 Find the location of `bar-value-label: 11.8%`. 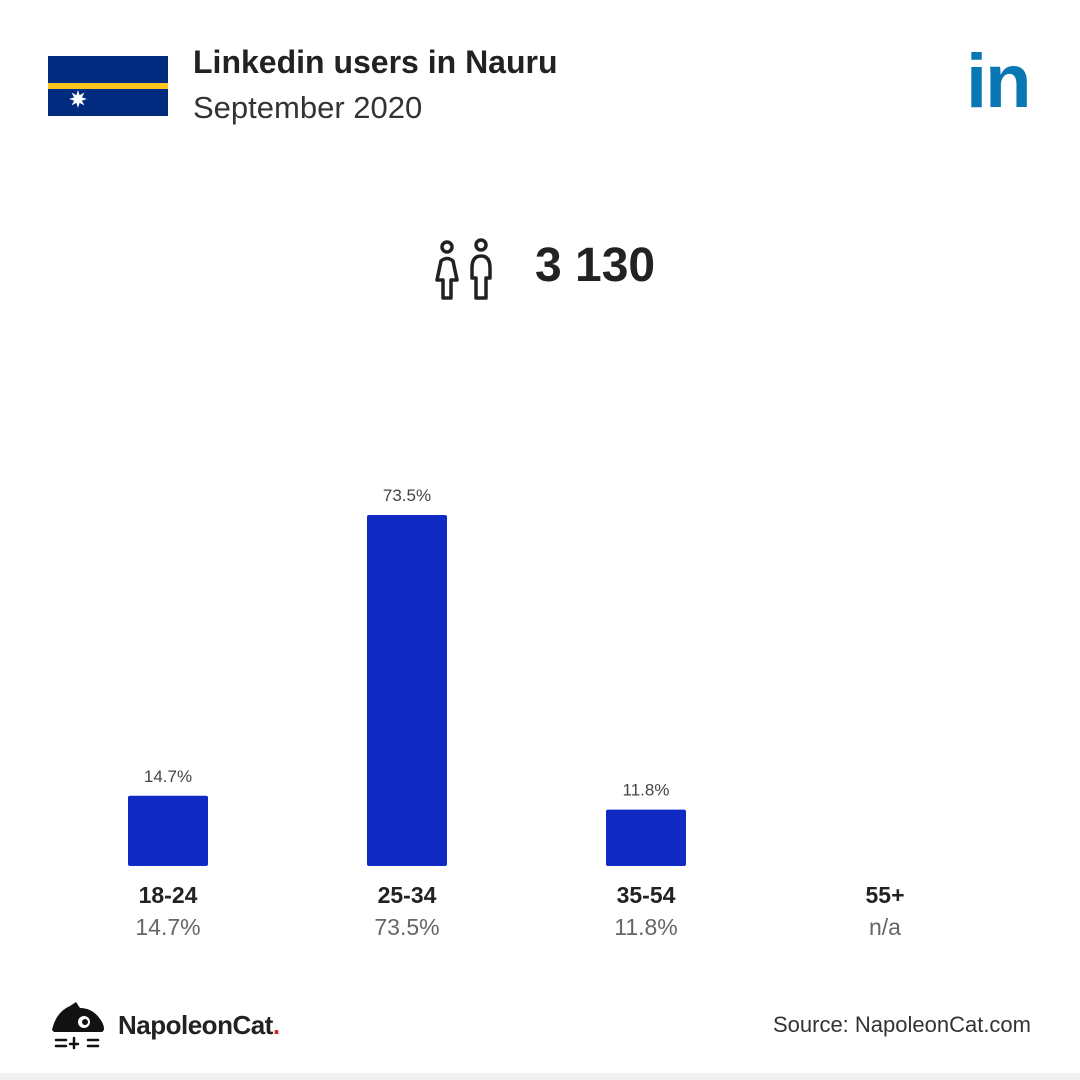

bar-value-label: 11.8% is located at coordinates (646, 790).